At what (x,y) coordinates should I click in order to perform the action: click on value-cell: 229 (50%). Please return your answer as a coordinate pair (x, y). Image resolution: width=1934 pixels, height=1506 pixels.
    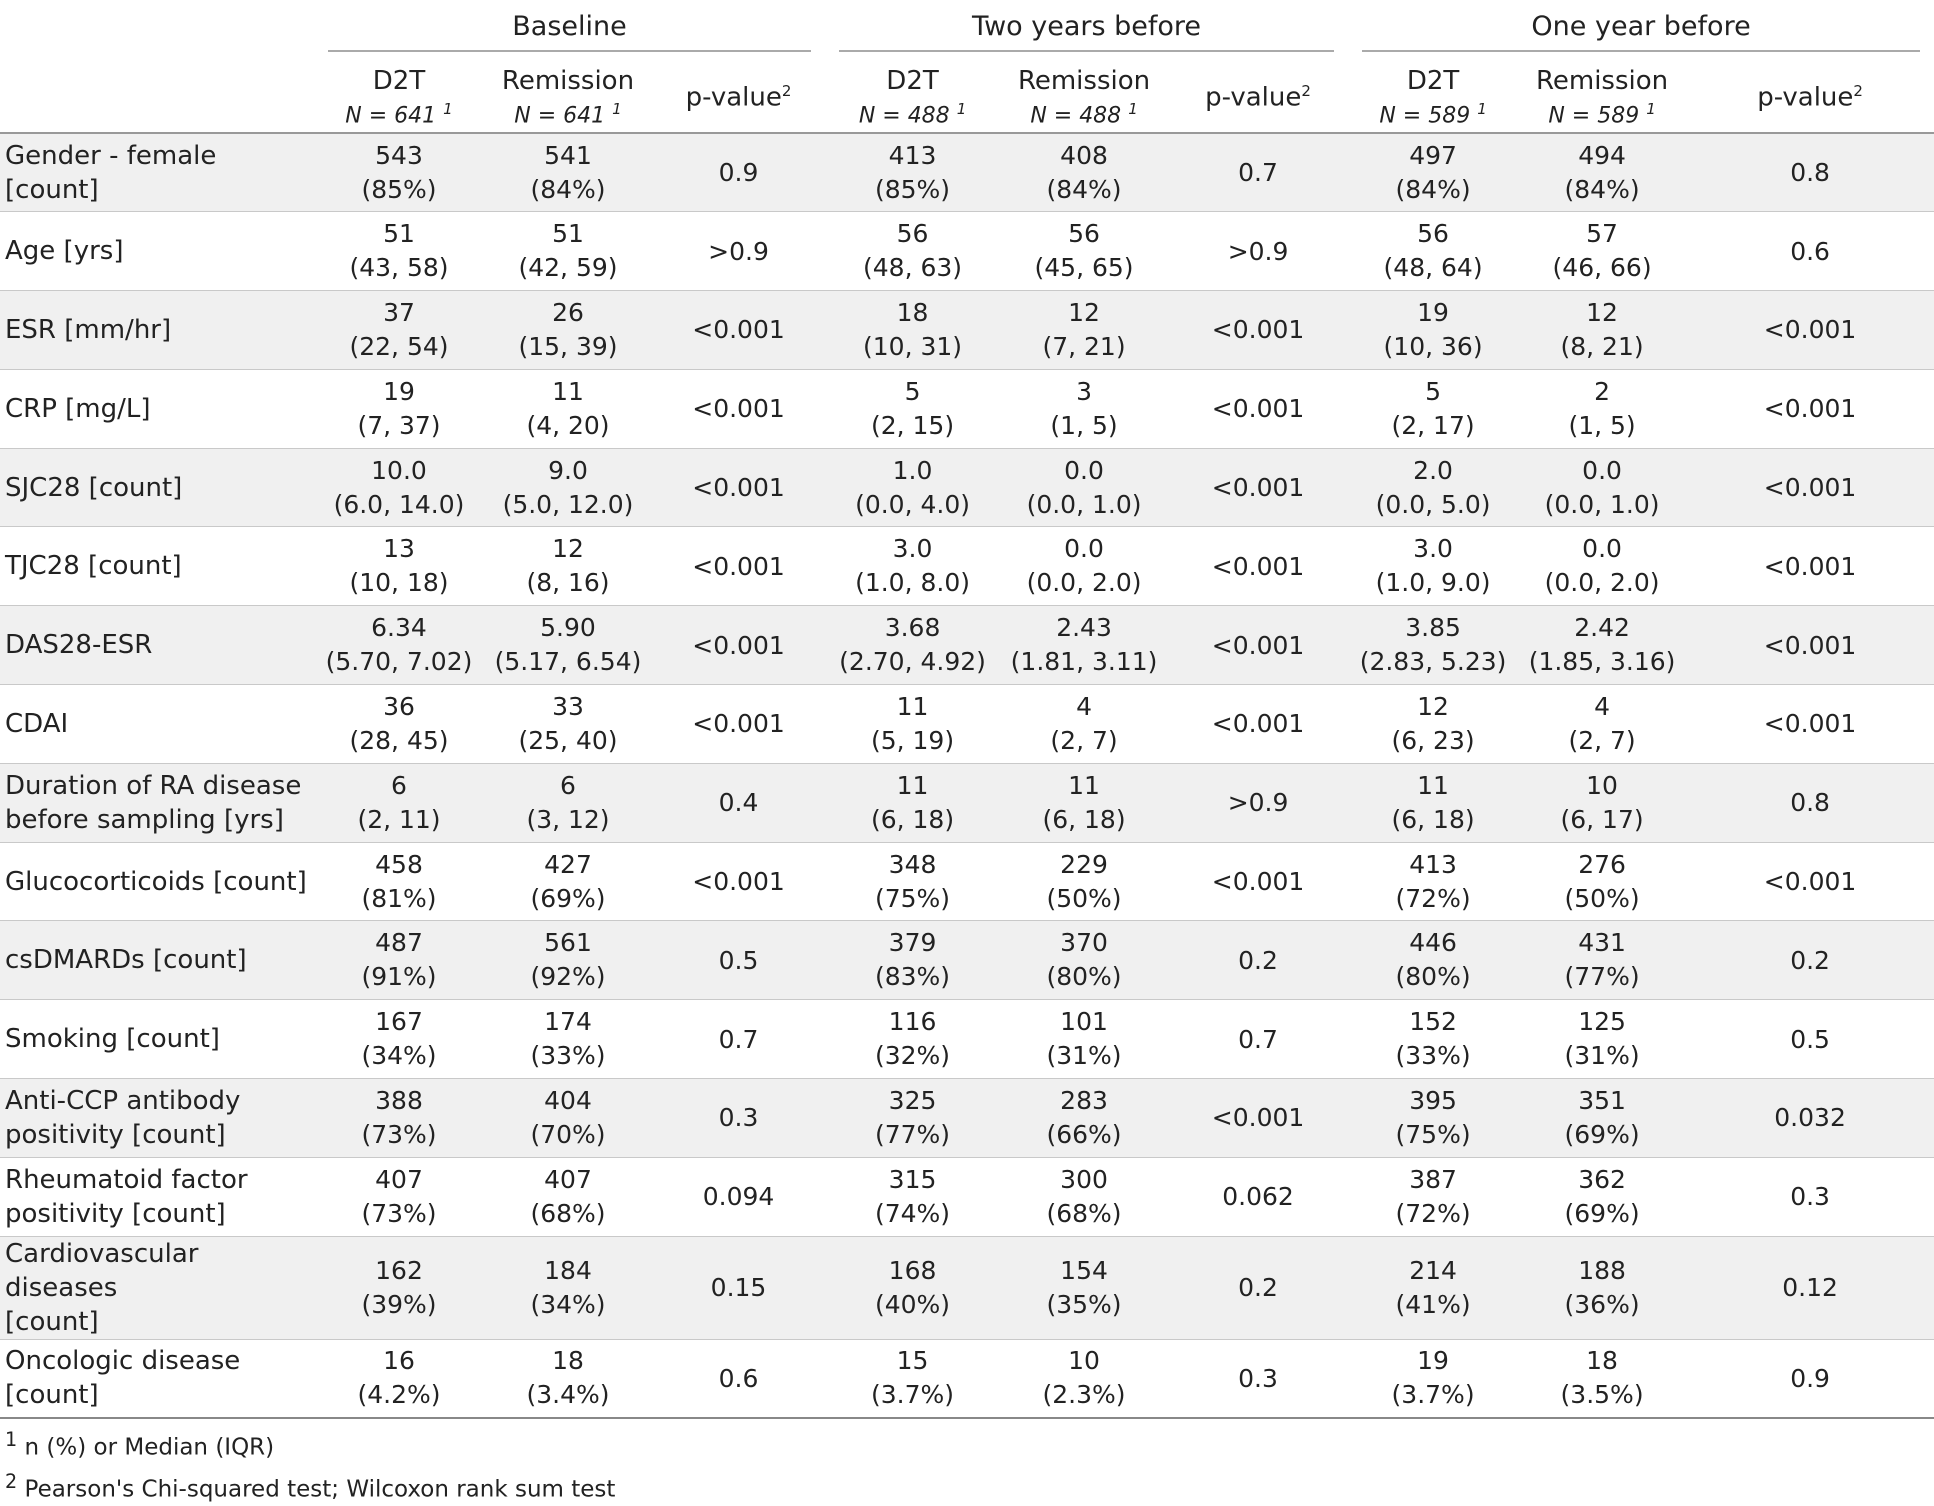
    Looking at the image, I should click on (1084, 882).